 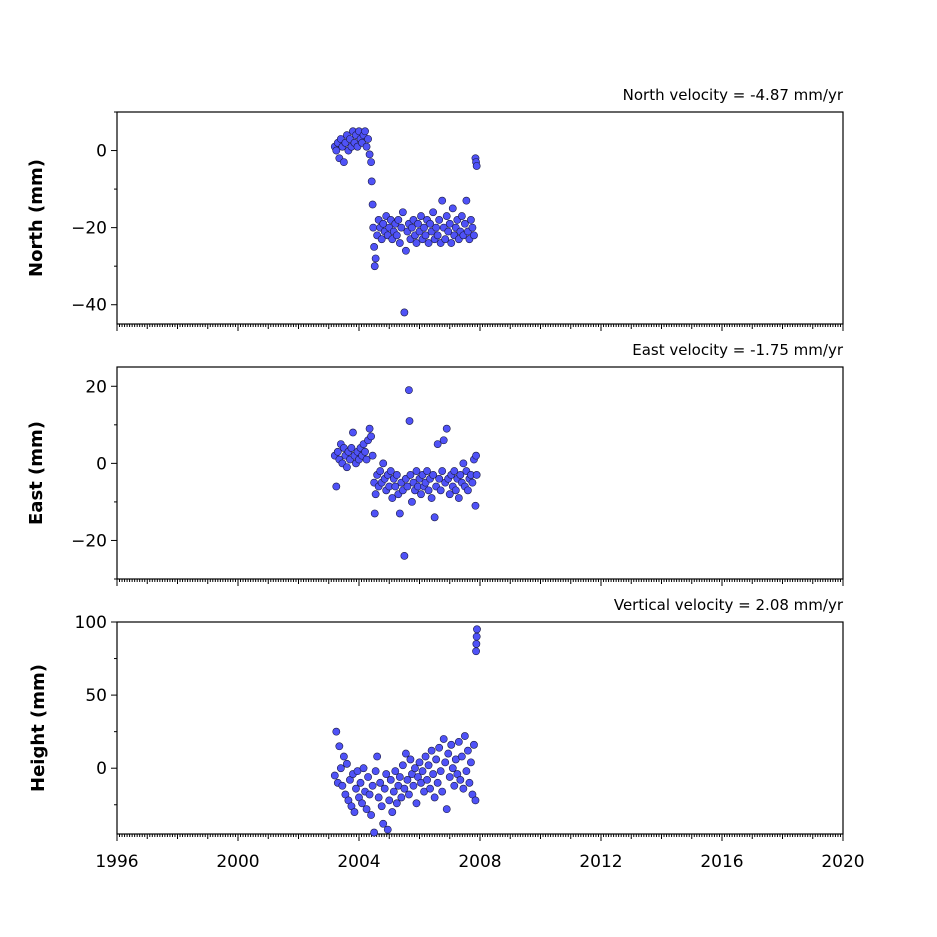 I want to click on x-tick-label: 2004, so click(x=358, y=862).